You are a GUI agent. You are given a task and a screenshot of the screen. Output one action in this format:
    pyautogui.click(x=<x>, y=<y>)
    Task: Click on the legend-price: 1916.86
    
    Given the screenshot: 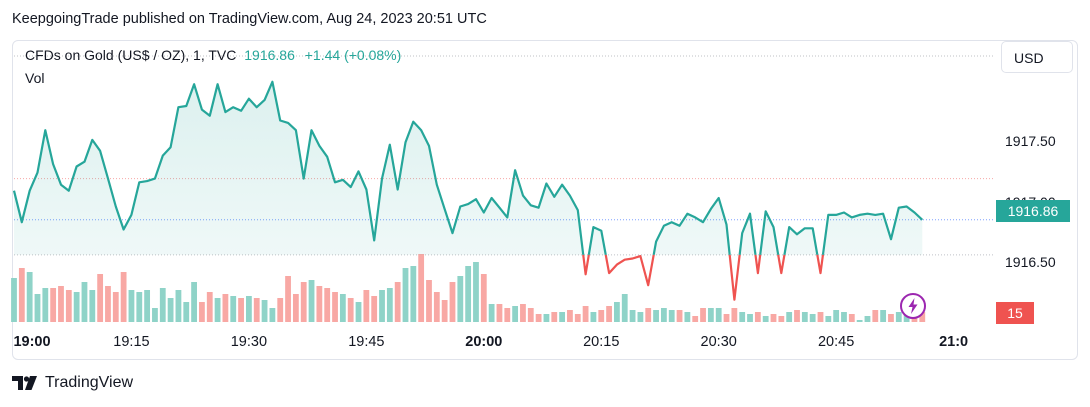 What is the action you would take?
    pyautogui.click(x=269, y=55)
    